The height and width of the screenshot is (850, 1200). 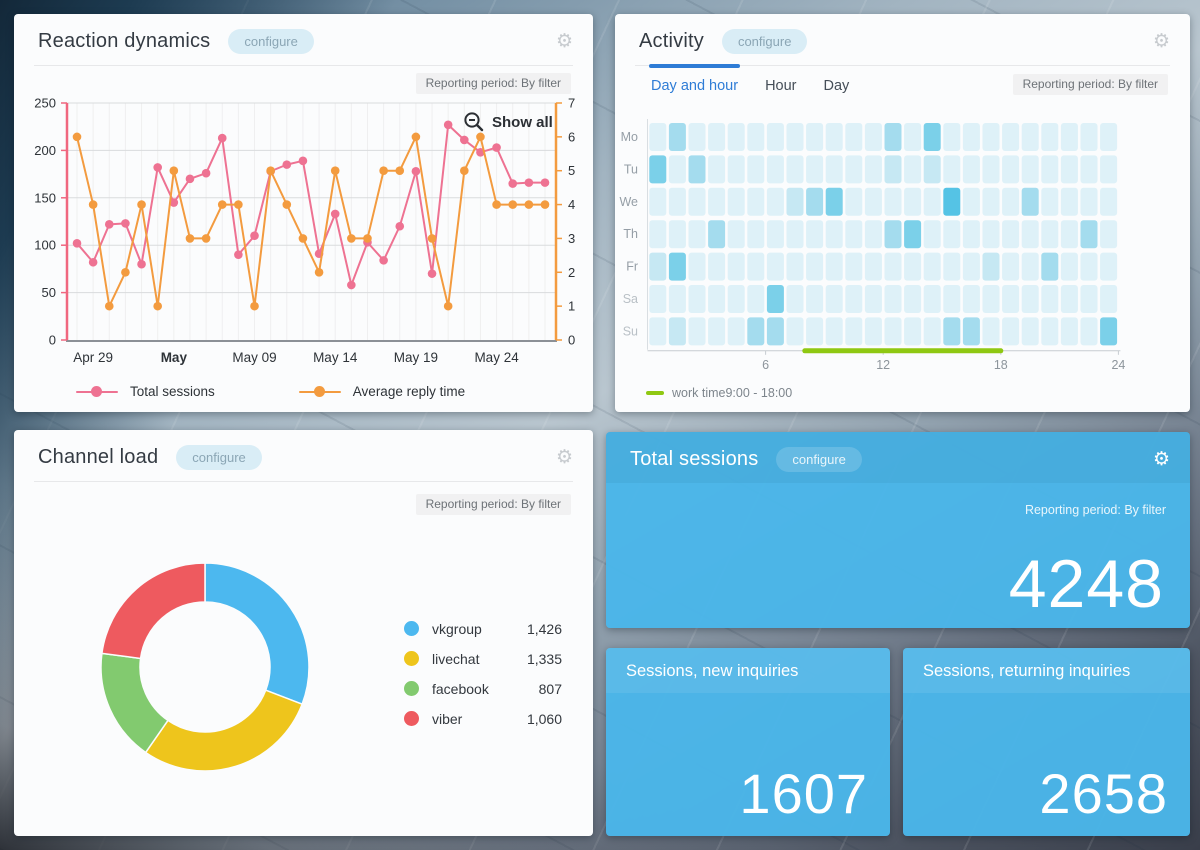 I want to click on gear-icon: ⚙, so click(x=1161, y=459).